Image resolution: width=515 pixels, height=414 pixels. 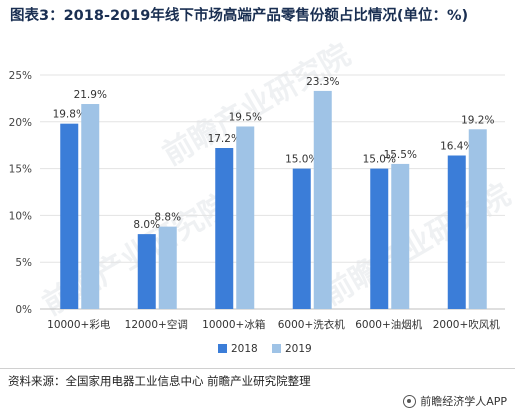 What do you see at coordinates (322, 82) in the screenshot?
I see `data-label: 23.3%` at bounding box center [322, 82].